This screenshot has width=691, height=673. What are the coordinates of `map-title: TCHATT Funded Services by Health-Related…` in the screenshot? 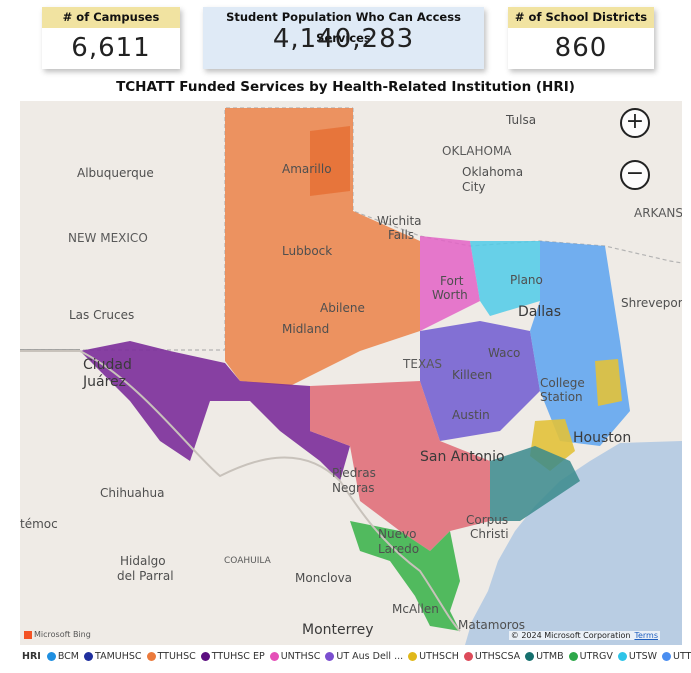 It's located at (345, 87).